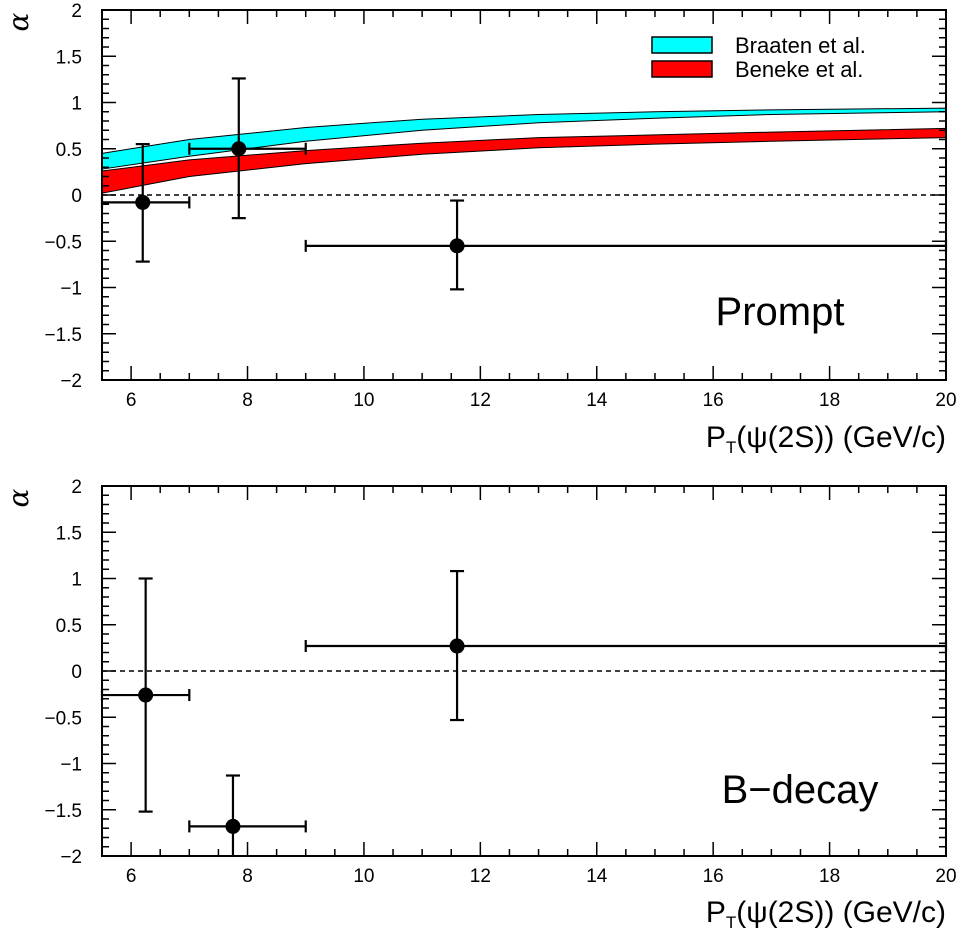 This screenshot has width=964, height=937. I want to click on legend-label-1: Beneke et al., so click(799, 69).